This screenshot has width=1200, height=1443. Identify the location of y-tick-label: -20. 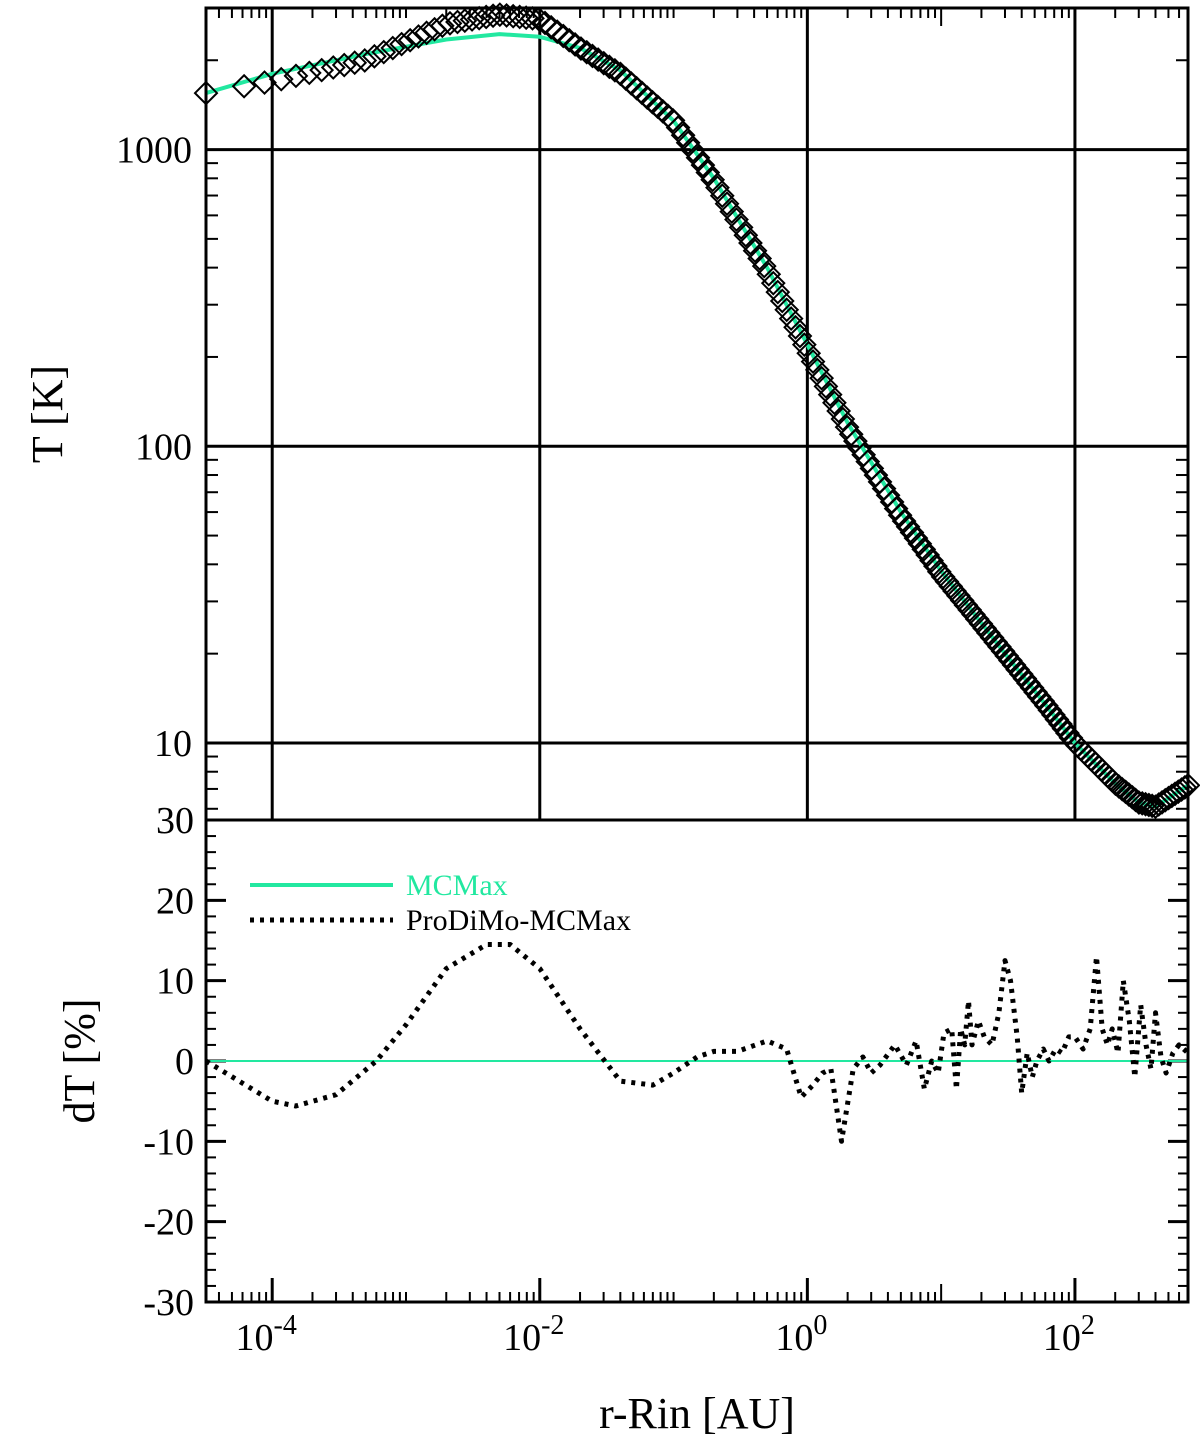
(168, 1223).